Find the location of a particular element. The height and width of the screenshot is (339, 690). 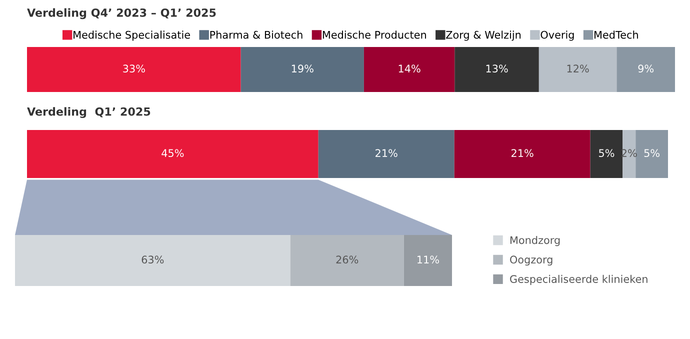

data-label: 13% is located at coordinates (497, 68).